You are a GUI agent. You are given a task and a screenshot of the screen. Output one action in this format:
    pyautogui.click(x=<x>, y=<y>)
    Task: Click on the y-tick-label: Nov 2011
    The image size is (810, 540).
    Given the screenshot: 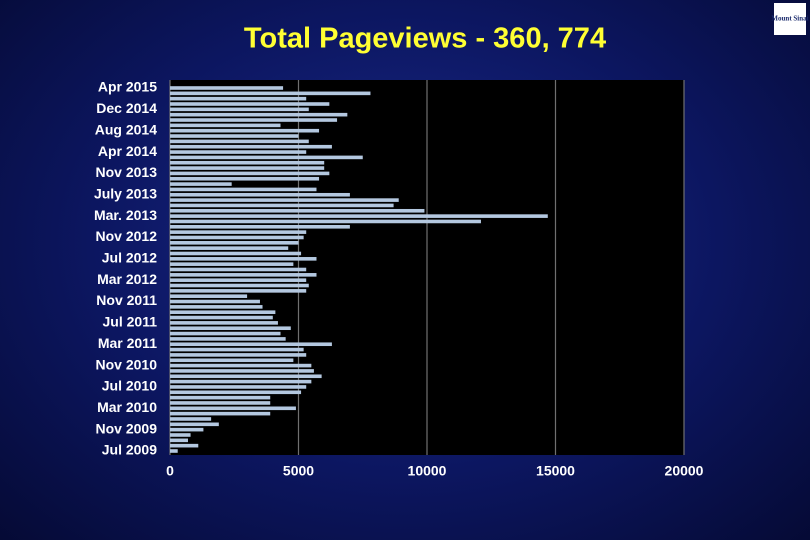 What is the action you would take?
    pyautogui.click(x=126, y=300)
    